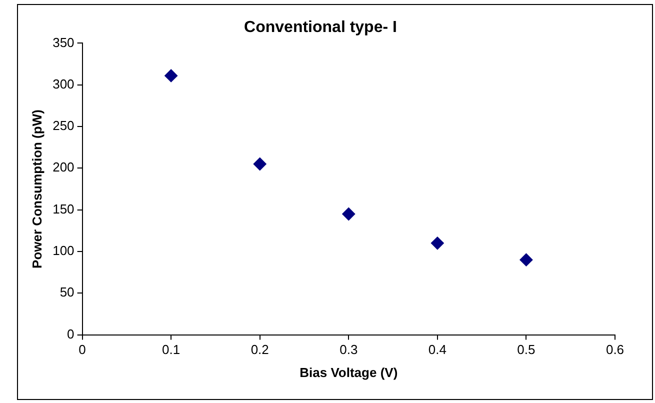 This screenshot has height=403, width=655. I want to click on x-axis-title: Bias Voltage (V), so click(349, 372).